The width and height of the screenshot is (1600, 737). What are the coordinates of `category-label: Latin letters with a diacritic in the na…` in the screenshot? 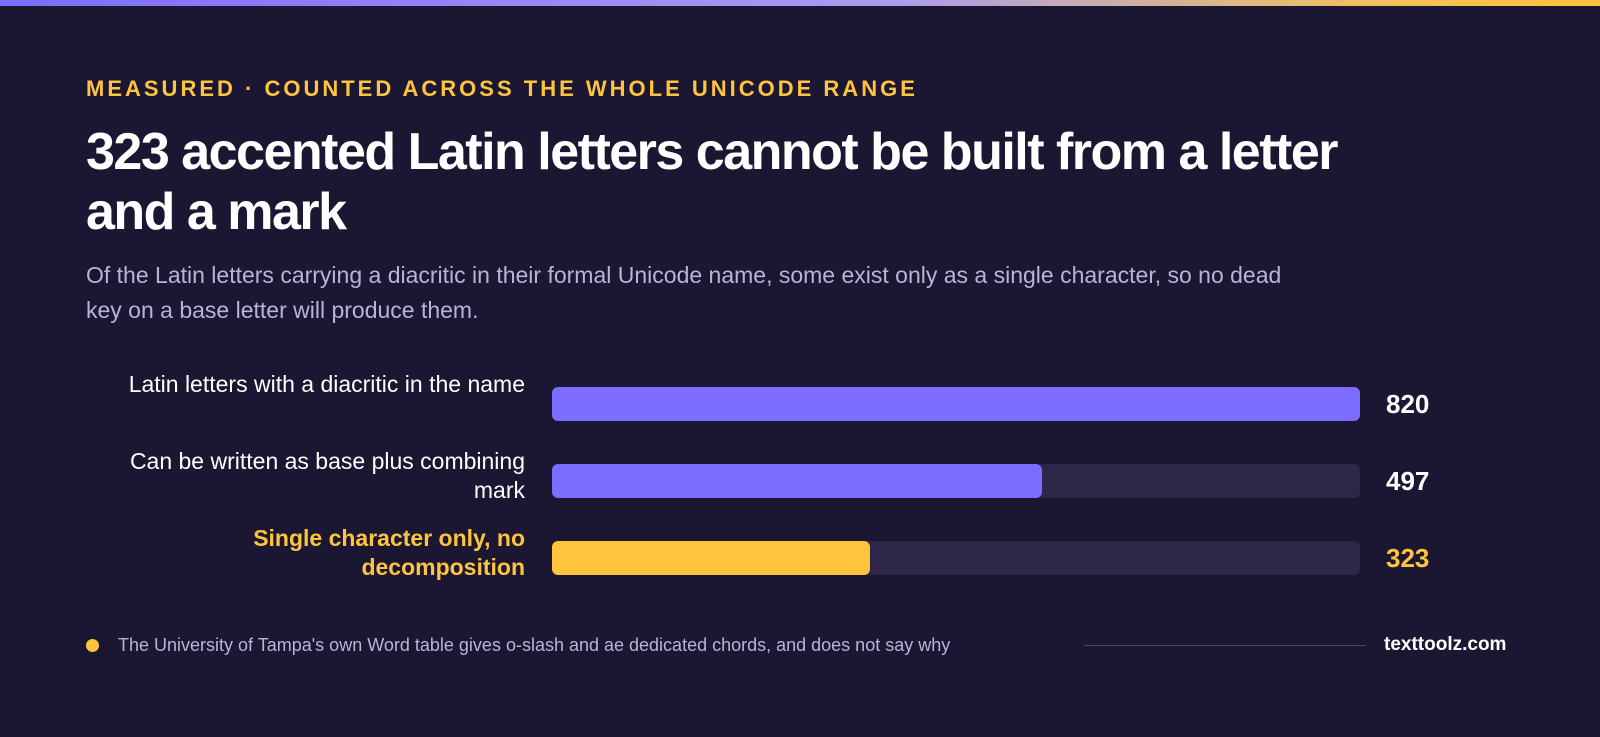 It's located at (326, 384).